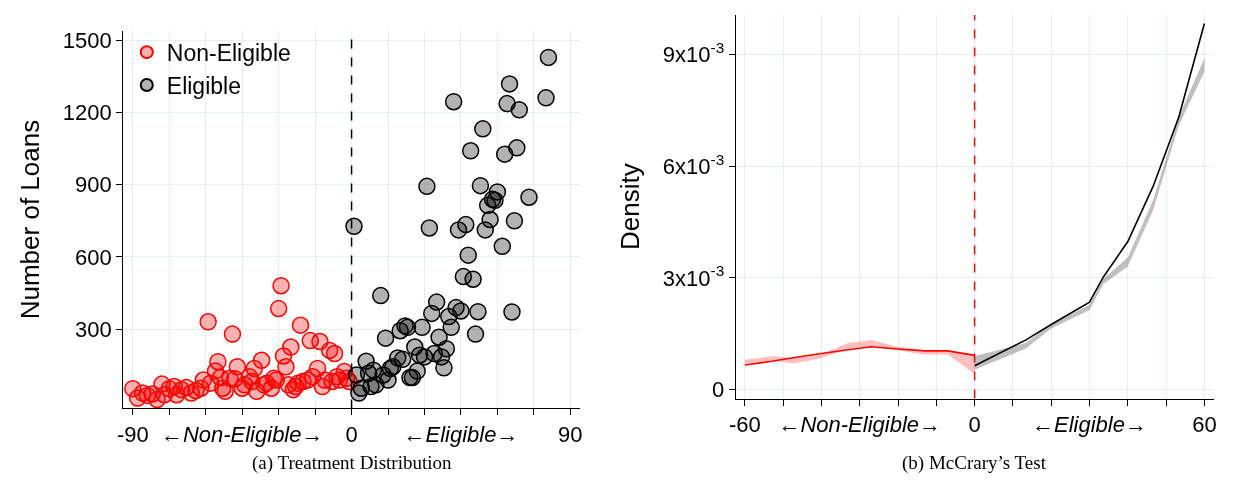  What do you see at coordinates (693, 276) in the screenshot?
I see `y-tick-label: 3x10$^{-3}$` at bounding box center [693, 276].